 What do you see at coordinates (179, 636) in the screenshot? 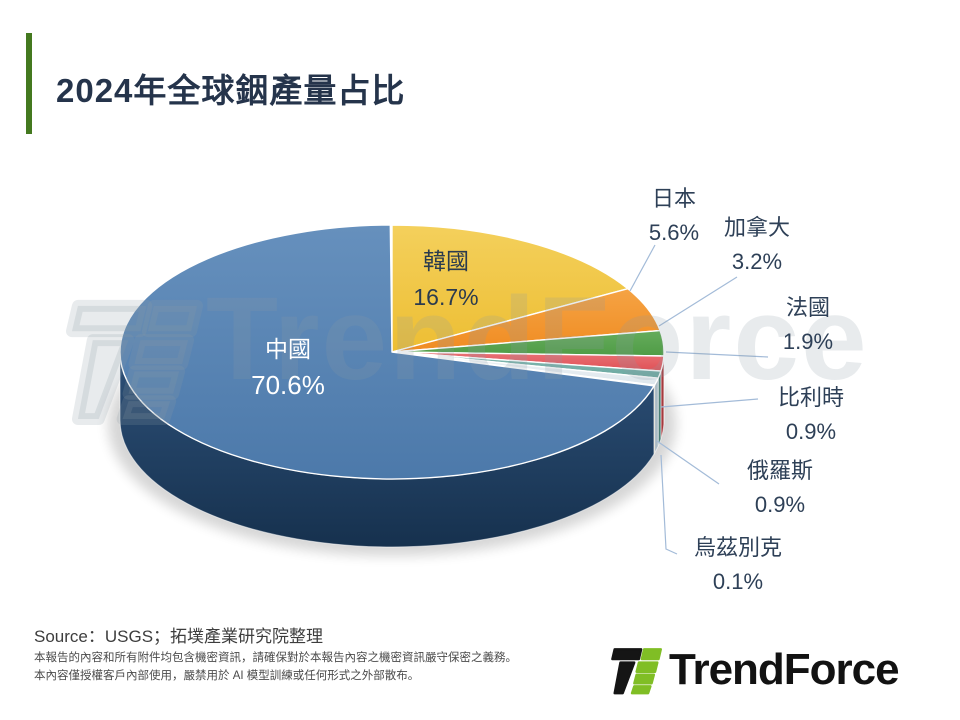
I see `source-note: Source：USGS；拓墣產業研究院整理` at bounding box center [179, 636].